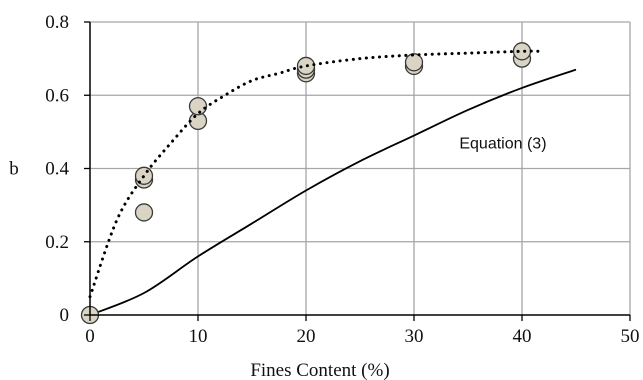 The width and height of the screenshot is (643, 380). I want to click on x-tick-label: 10, so click(198, 336).